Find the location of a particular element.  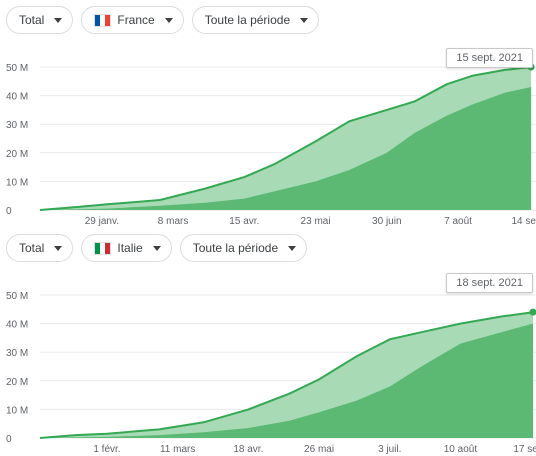

italy-flag-icon is located at coordinates (103, 248).